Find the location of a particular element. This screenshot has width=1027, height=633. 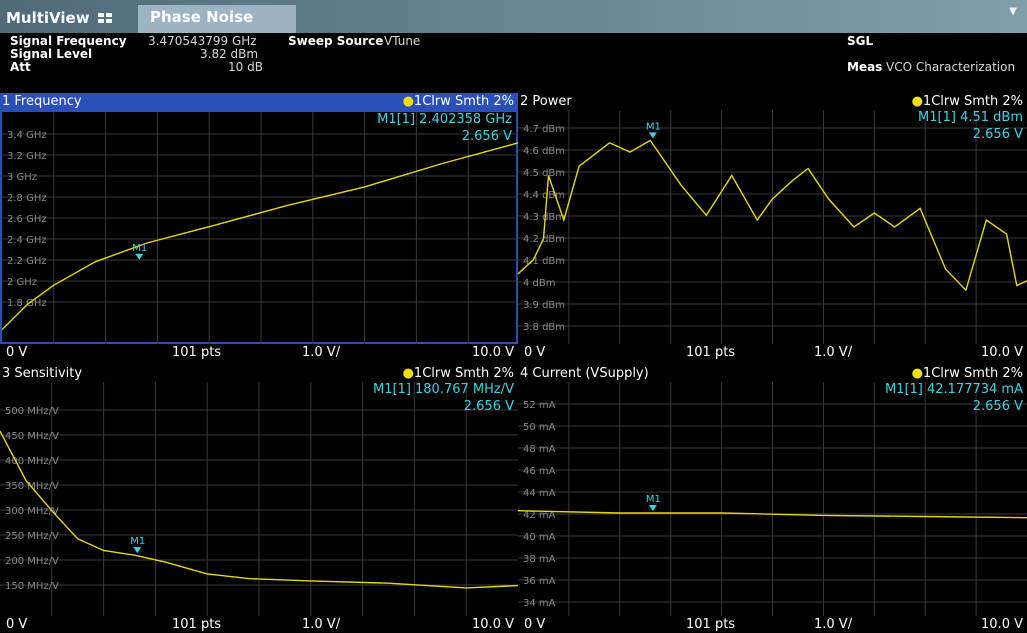

meas-value: VCO Characterization is located at coordinates (951, 67).